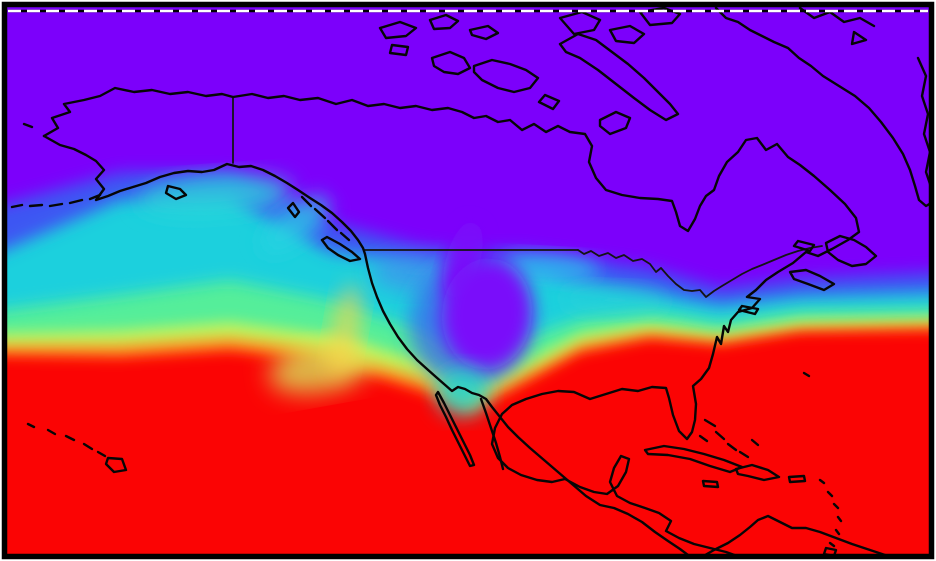 Image resolution: width=936 pixels, height=561 pixels. I want to click on anomaly-bc-coast-cyan, so click(295, 225).